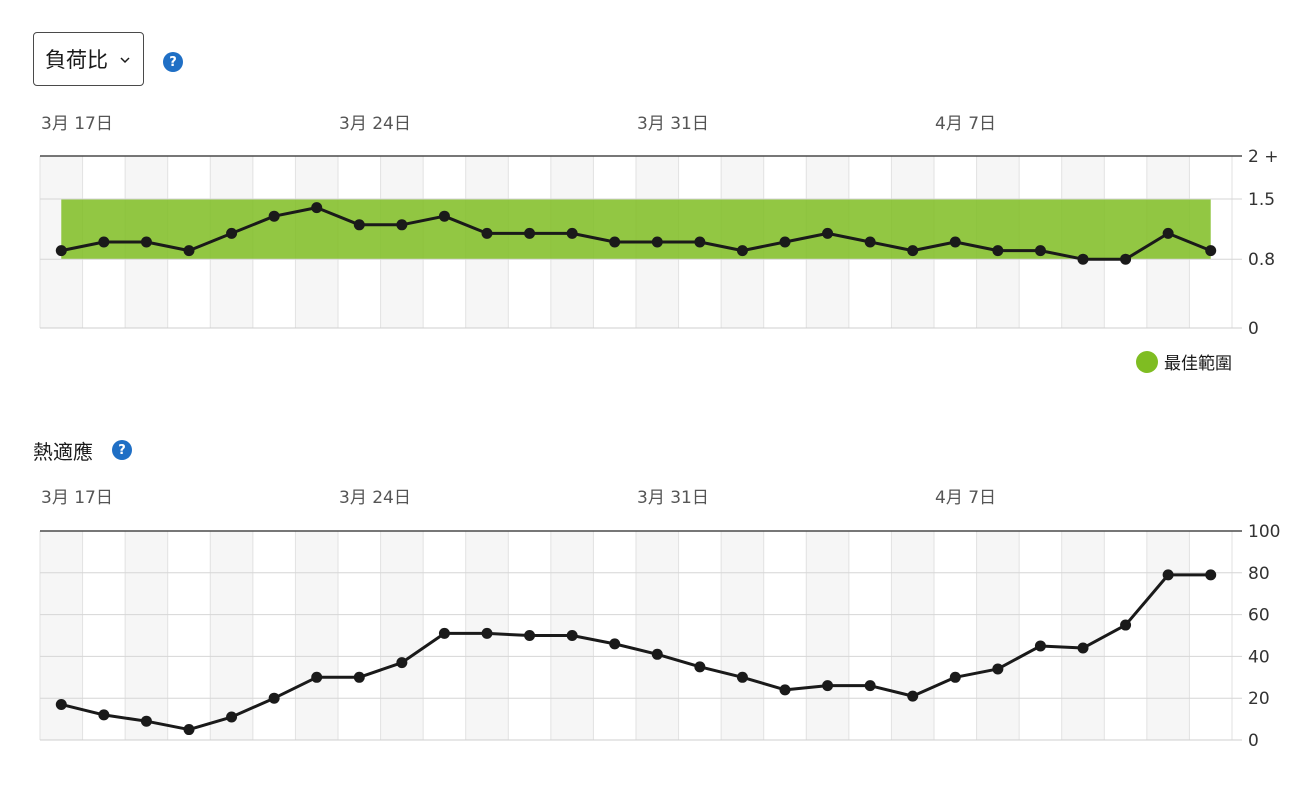 The height and width of the screenshot is (800, 1294). I want to click on y-tick-label: 1.5, so click(1261, 200).